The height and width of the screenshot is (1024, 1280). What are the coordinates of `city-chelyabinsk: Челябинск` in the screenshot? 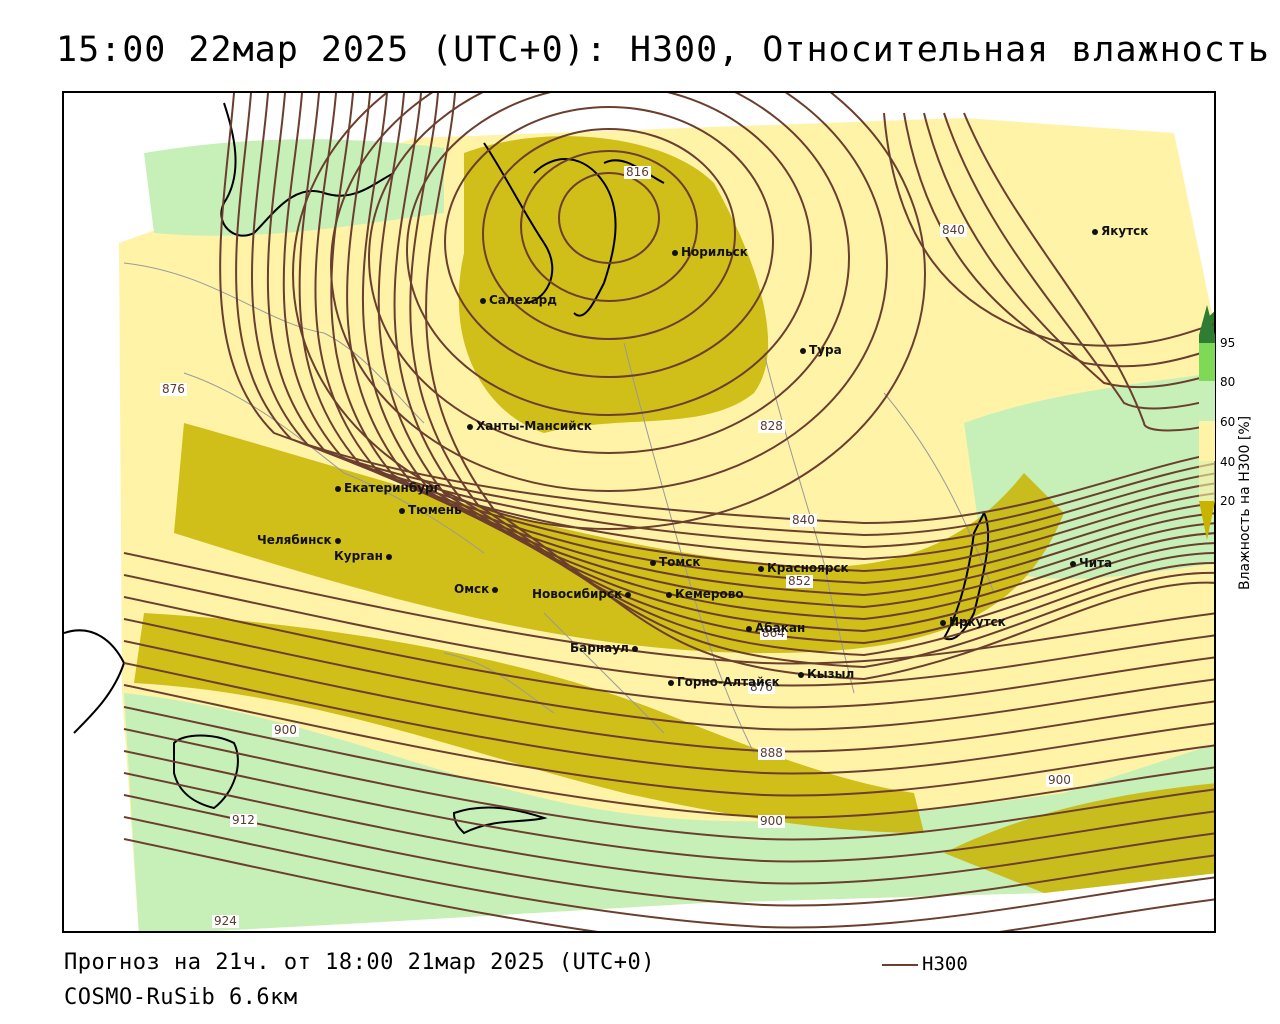 It's located at (299, 540).